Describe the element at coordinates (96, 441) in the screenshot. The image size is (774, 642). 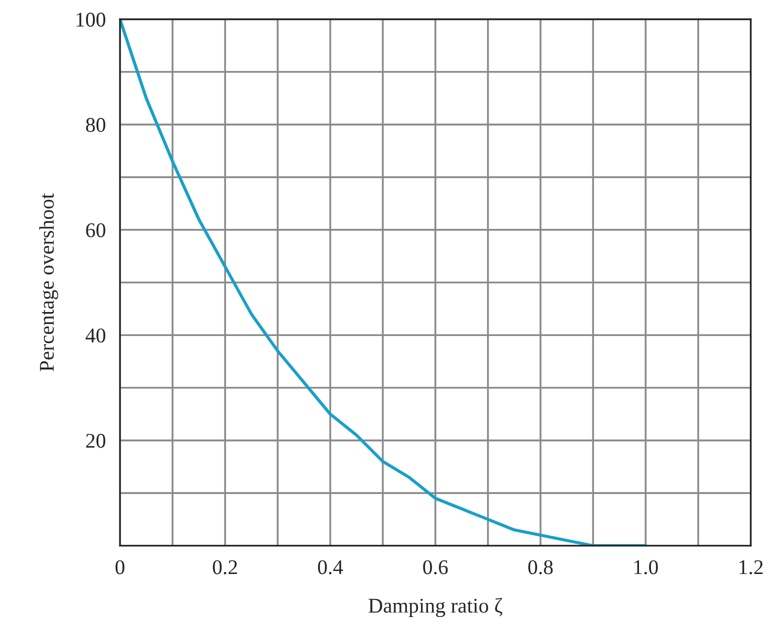
I see `y-tick-label: 20` at that location.